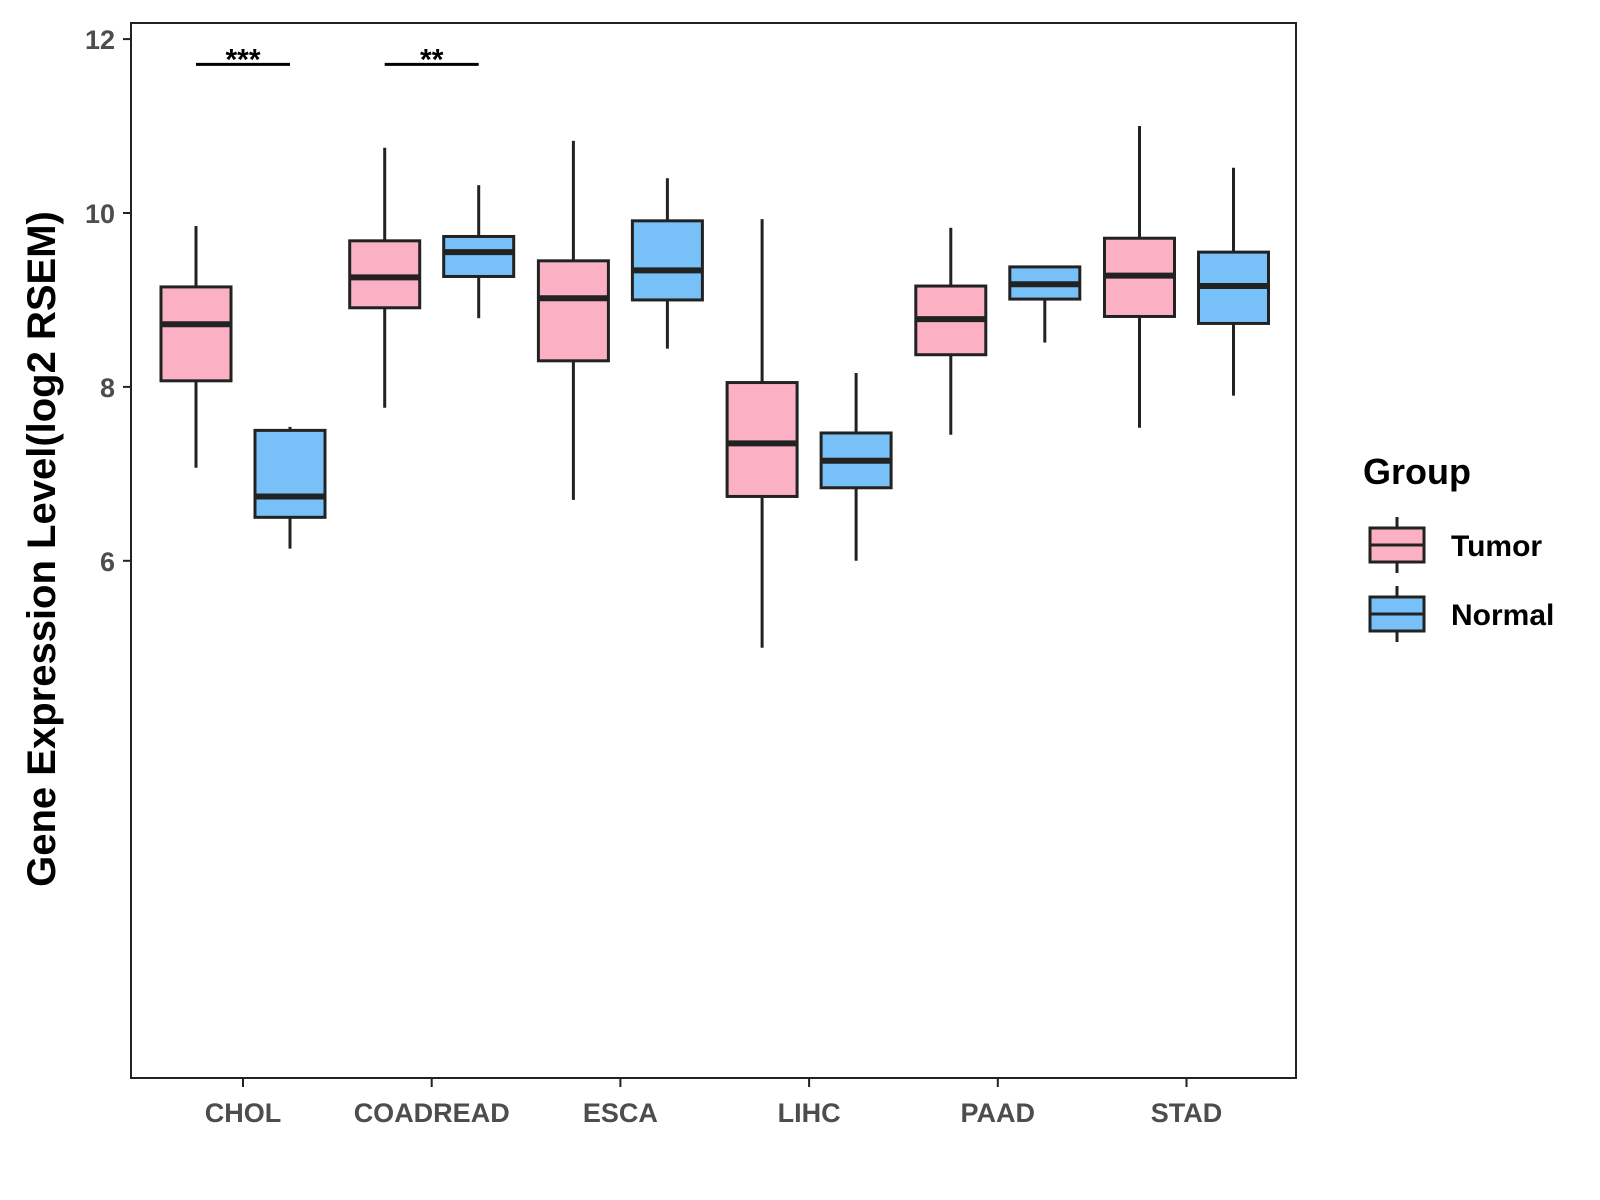 The height and width of the screenshot is (1200, 1600). Describe the element at coordinates (667, 260) in the screenshot. I see `box-body-esca-normal` at that location.